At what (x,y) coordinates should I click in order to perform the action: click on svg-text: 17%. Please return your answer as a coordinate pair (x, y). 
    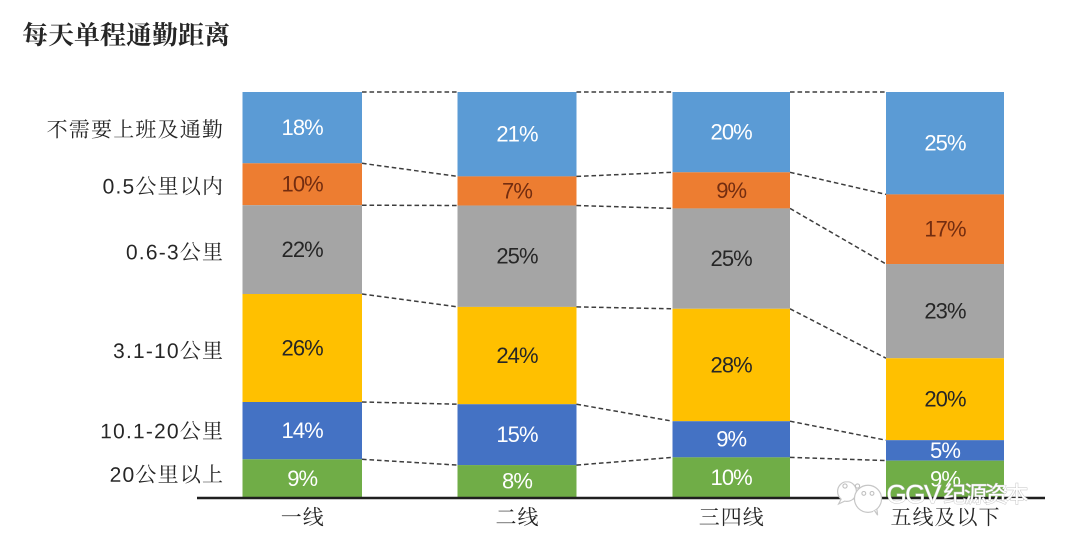
    Looking at the image, I should click on (945, 229).